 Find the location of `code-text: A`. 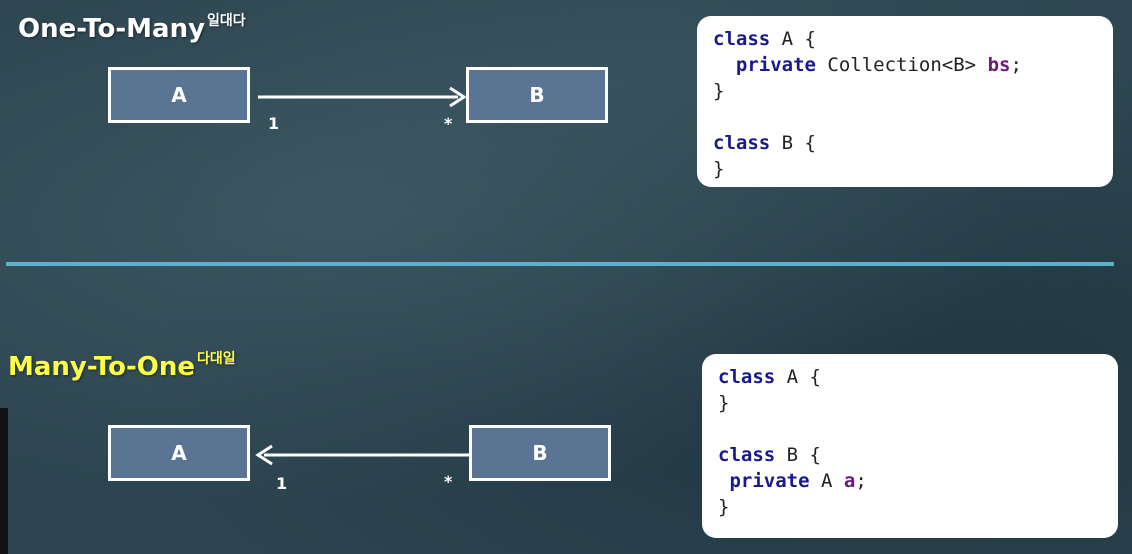

code-text: A is located at coordinates (826, 481).